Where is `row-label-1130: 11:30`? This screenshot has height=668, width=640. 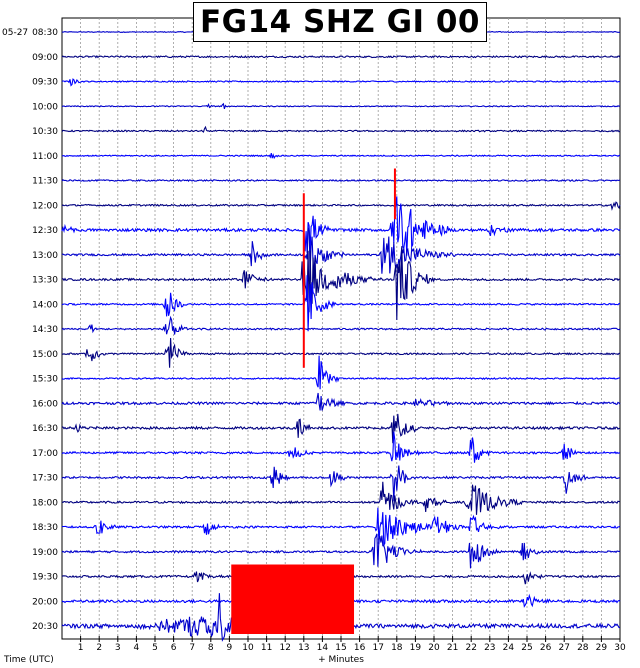
row-label-1130: 11:30 is located at coordinates (45, 182).